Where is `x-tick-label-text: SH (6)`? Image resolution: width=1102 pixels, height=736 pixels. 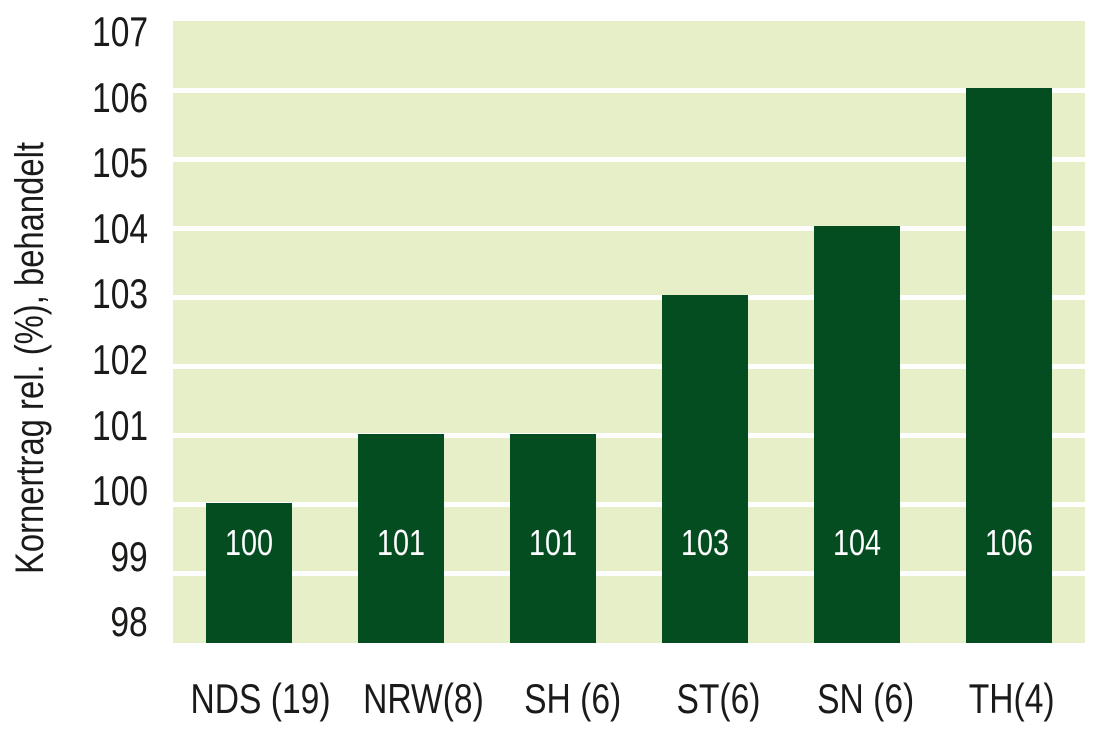
x-tick-label-text: SH (6) is located at coordinates (572, 698).